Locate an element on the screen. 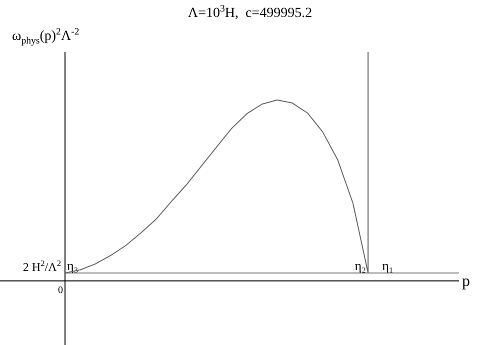 This screenshot has width=479, height=345. annotation: η₂ is located at coordinates (360, 265).